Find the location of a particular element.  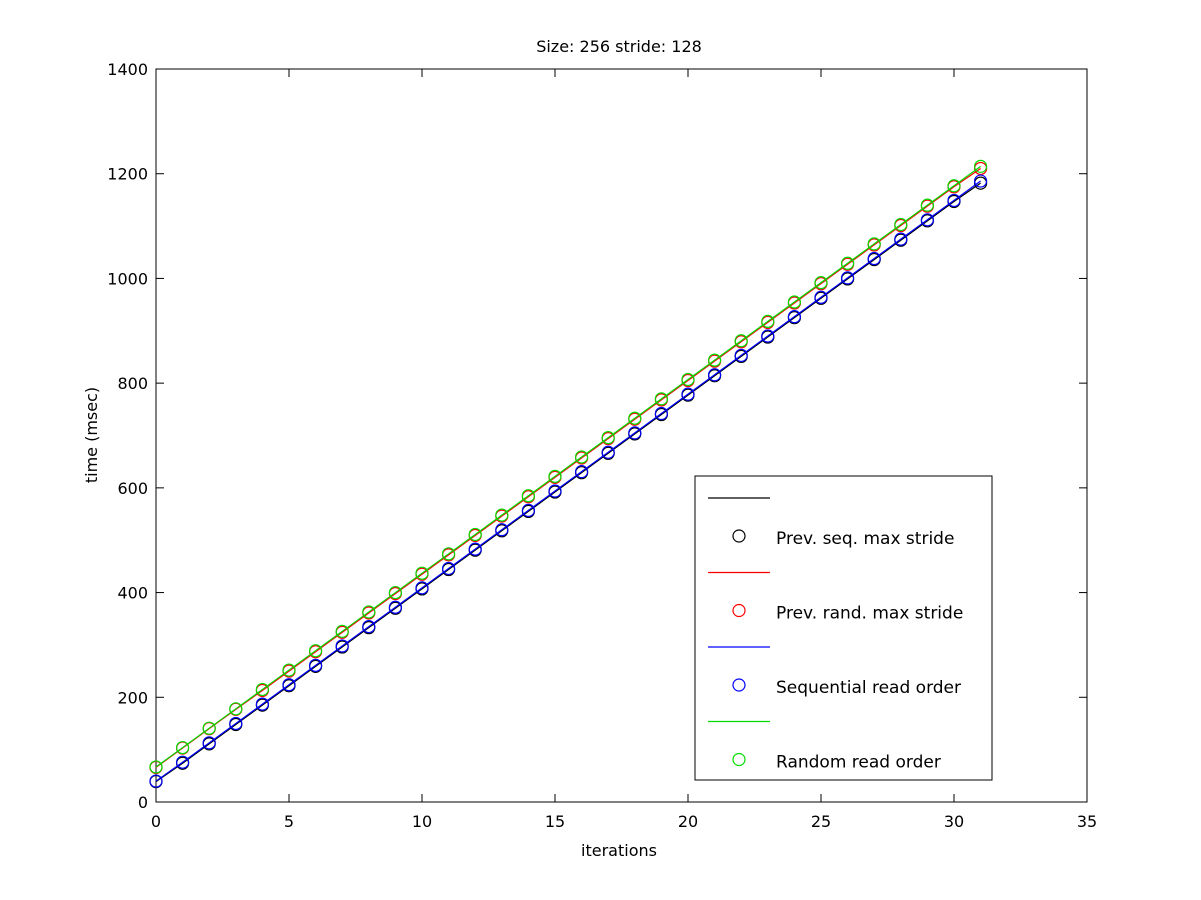

x-tick-label: 15 is located at coordinates (555, 821).